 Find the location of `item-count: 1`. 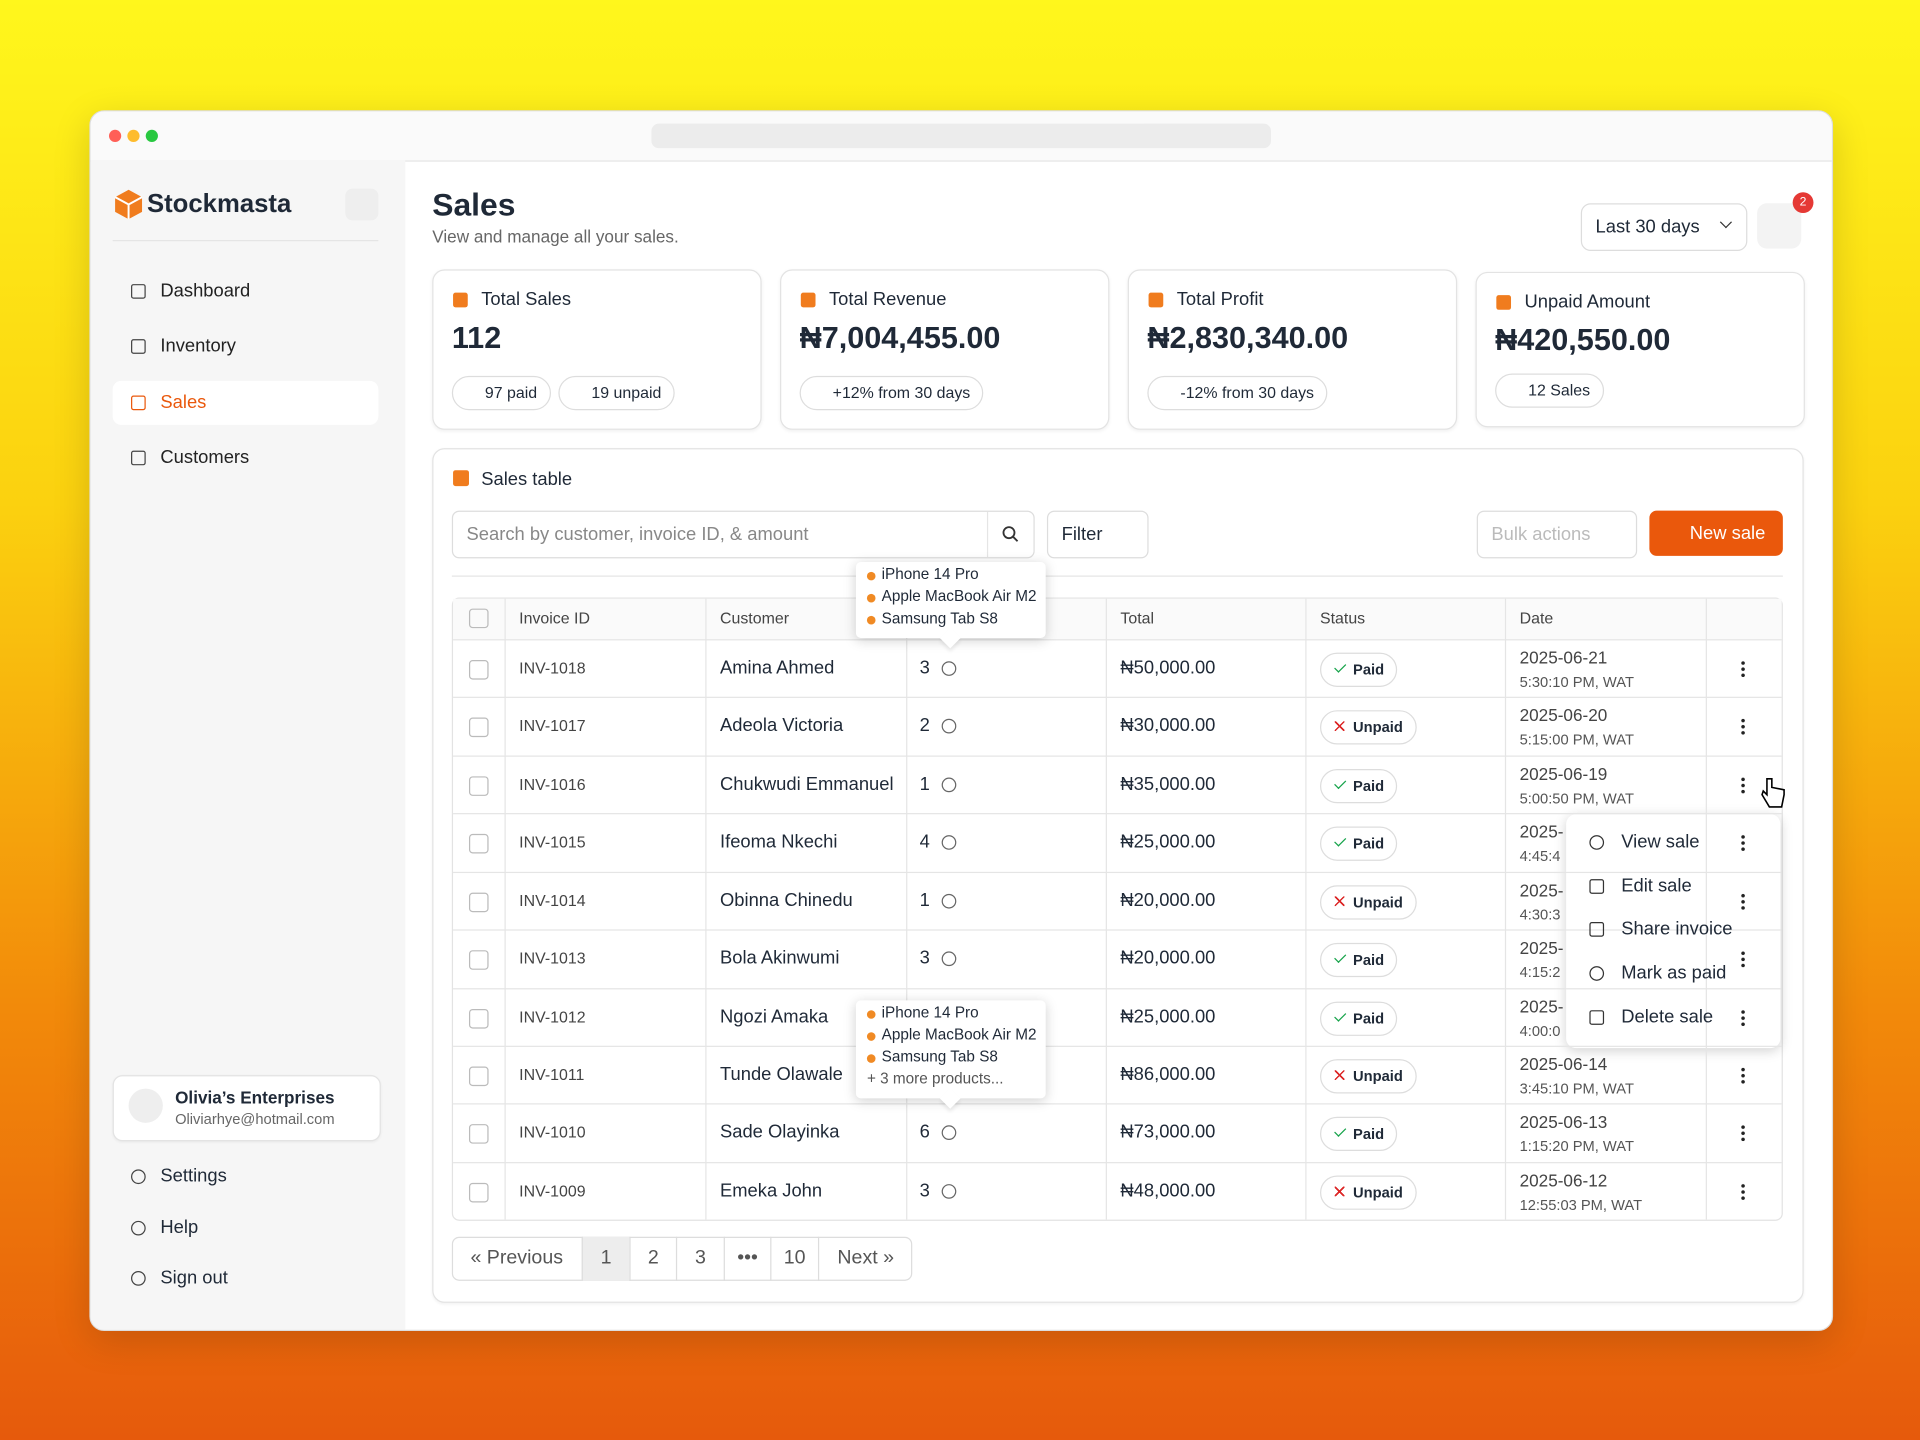

item-count: 1 is located at coordinates (924, 901).